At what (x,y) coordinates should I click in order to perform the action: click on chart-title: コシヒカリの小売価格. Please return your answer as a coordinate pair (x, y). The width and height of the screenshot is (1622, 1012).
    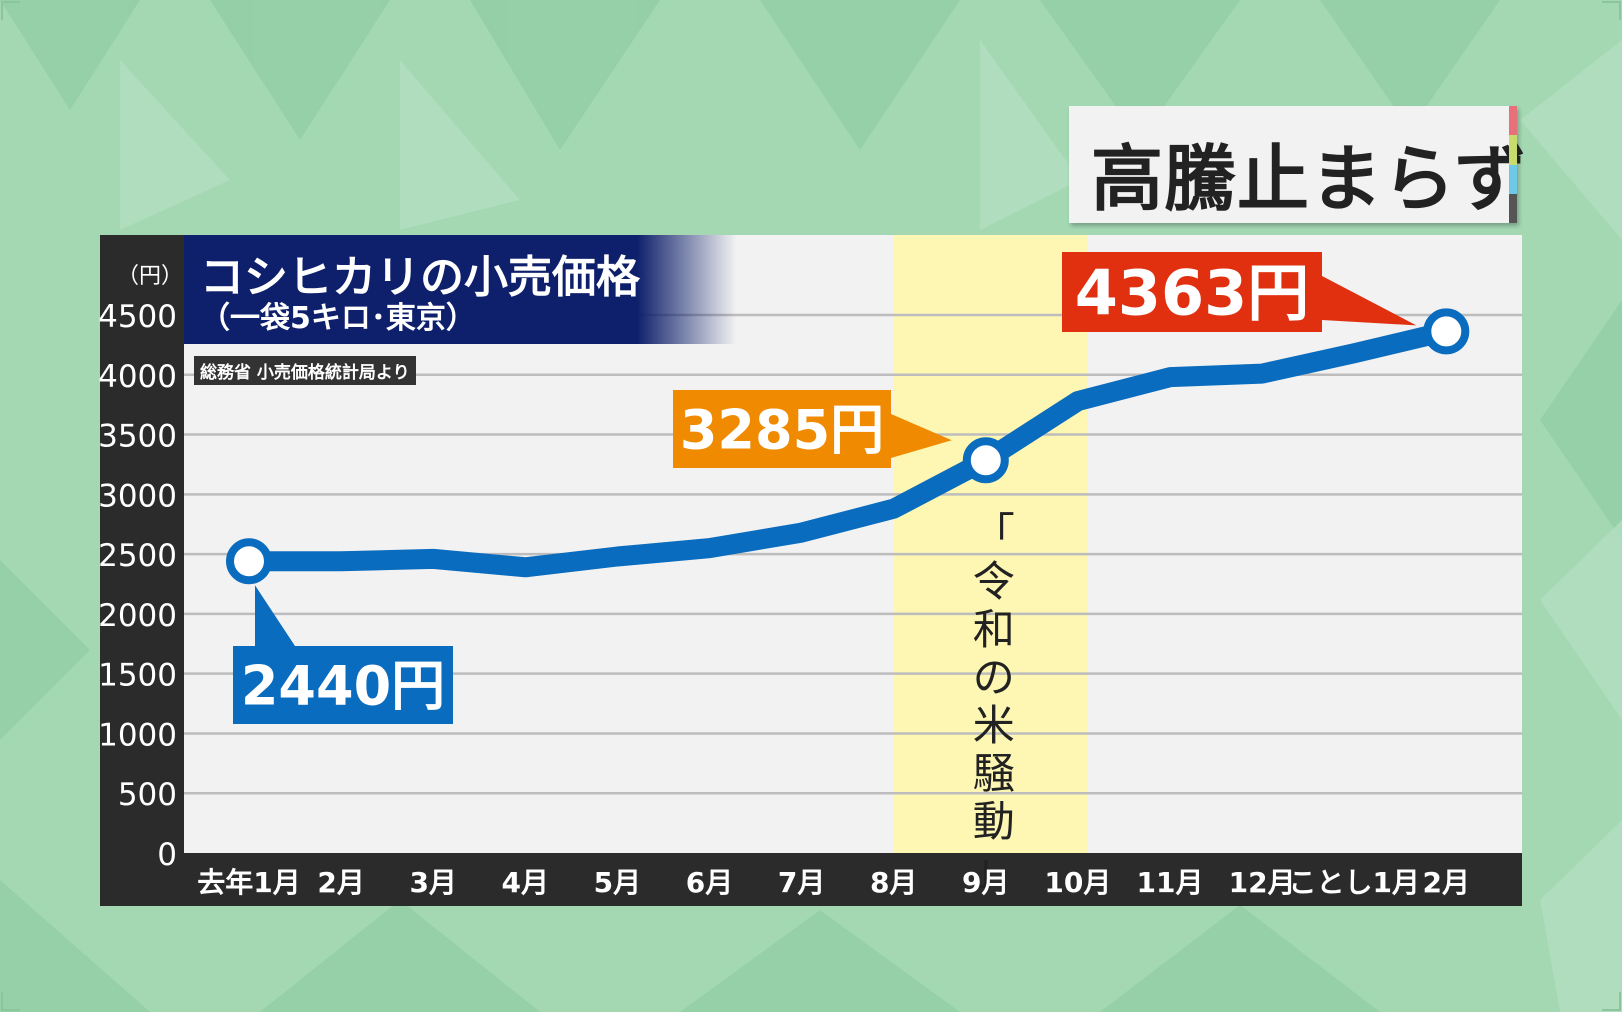
    Looking at the image, I should click on (420, 277).